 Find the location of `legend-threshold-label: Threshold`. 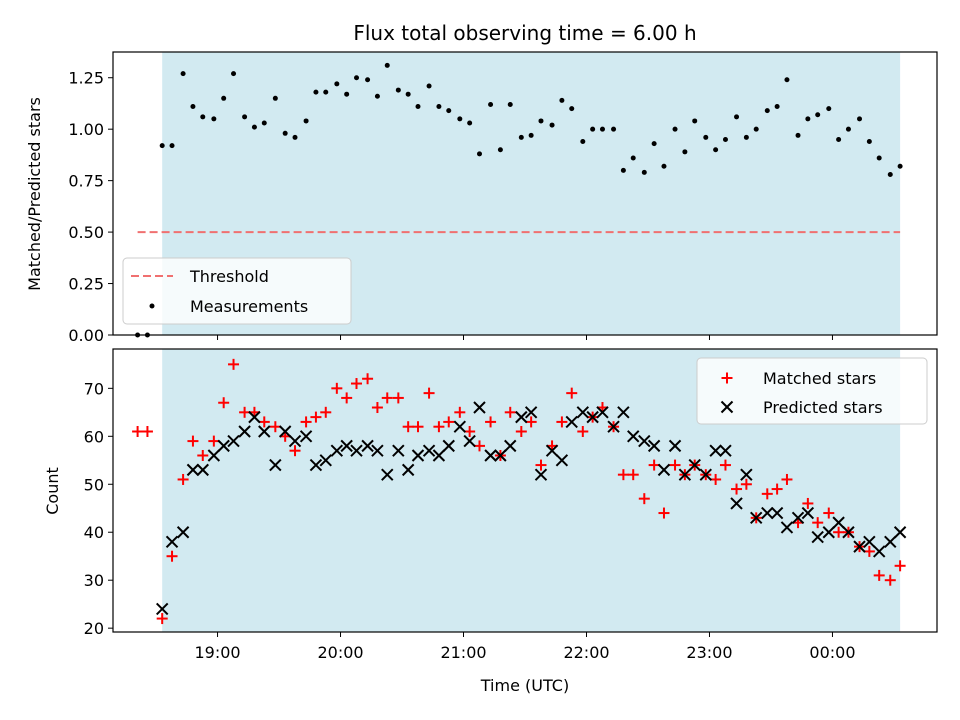

legend-threshold-label: Threshold is located at coordinates (229, 276).